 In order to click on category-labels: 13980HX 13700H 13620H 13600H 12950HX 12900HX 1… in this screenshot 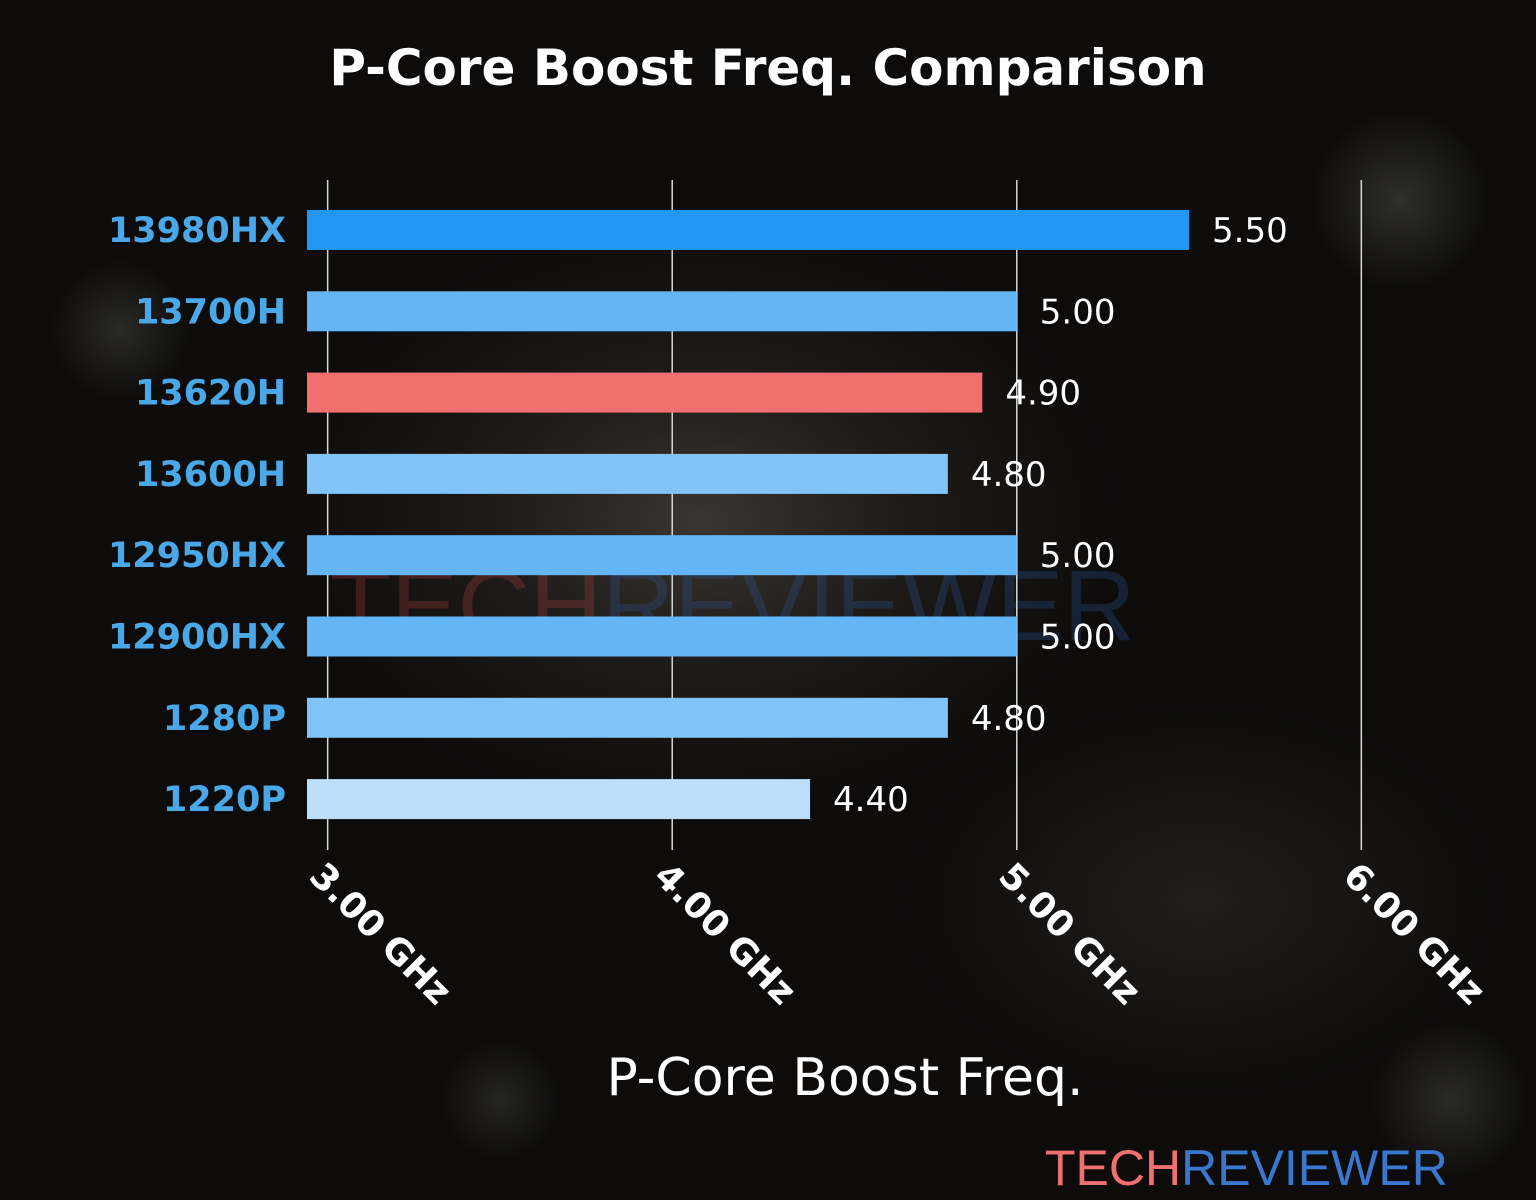, I will do `click(197, 515)`.